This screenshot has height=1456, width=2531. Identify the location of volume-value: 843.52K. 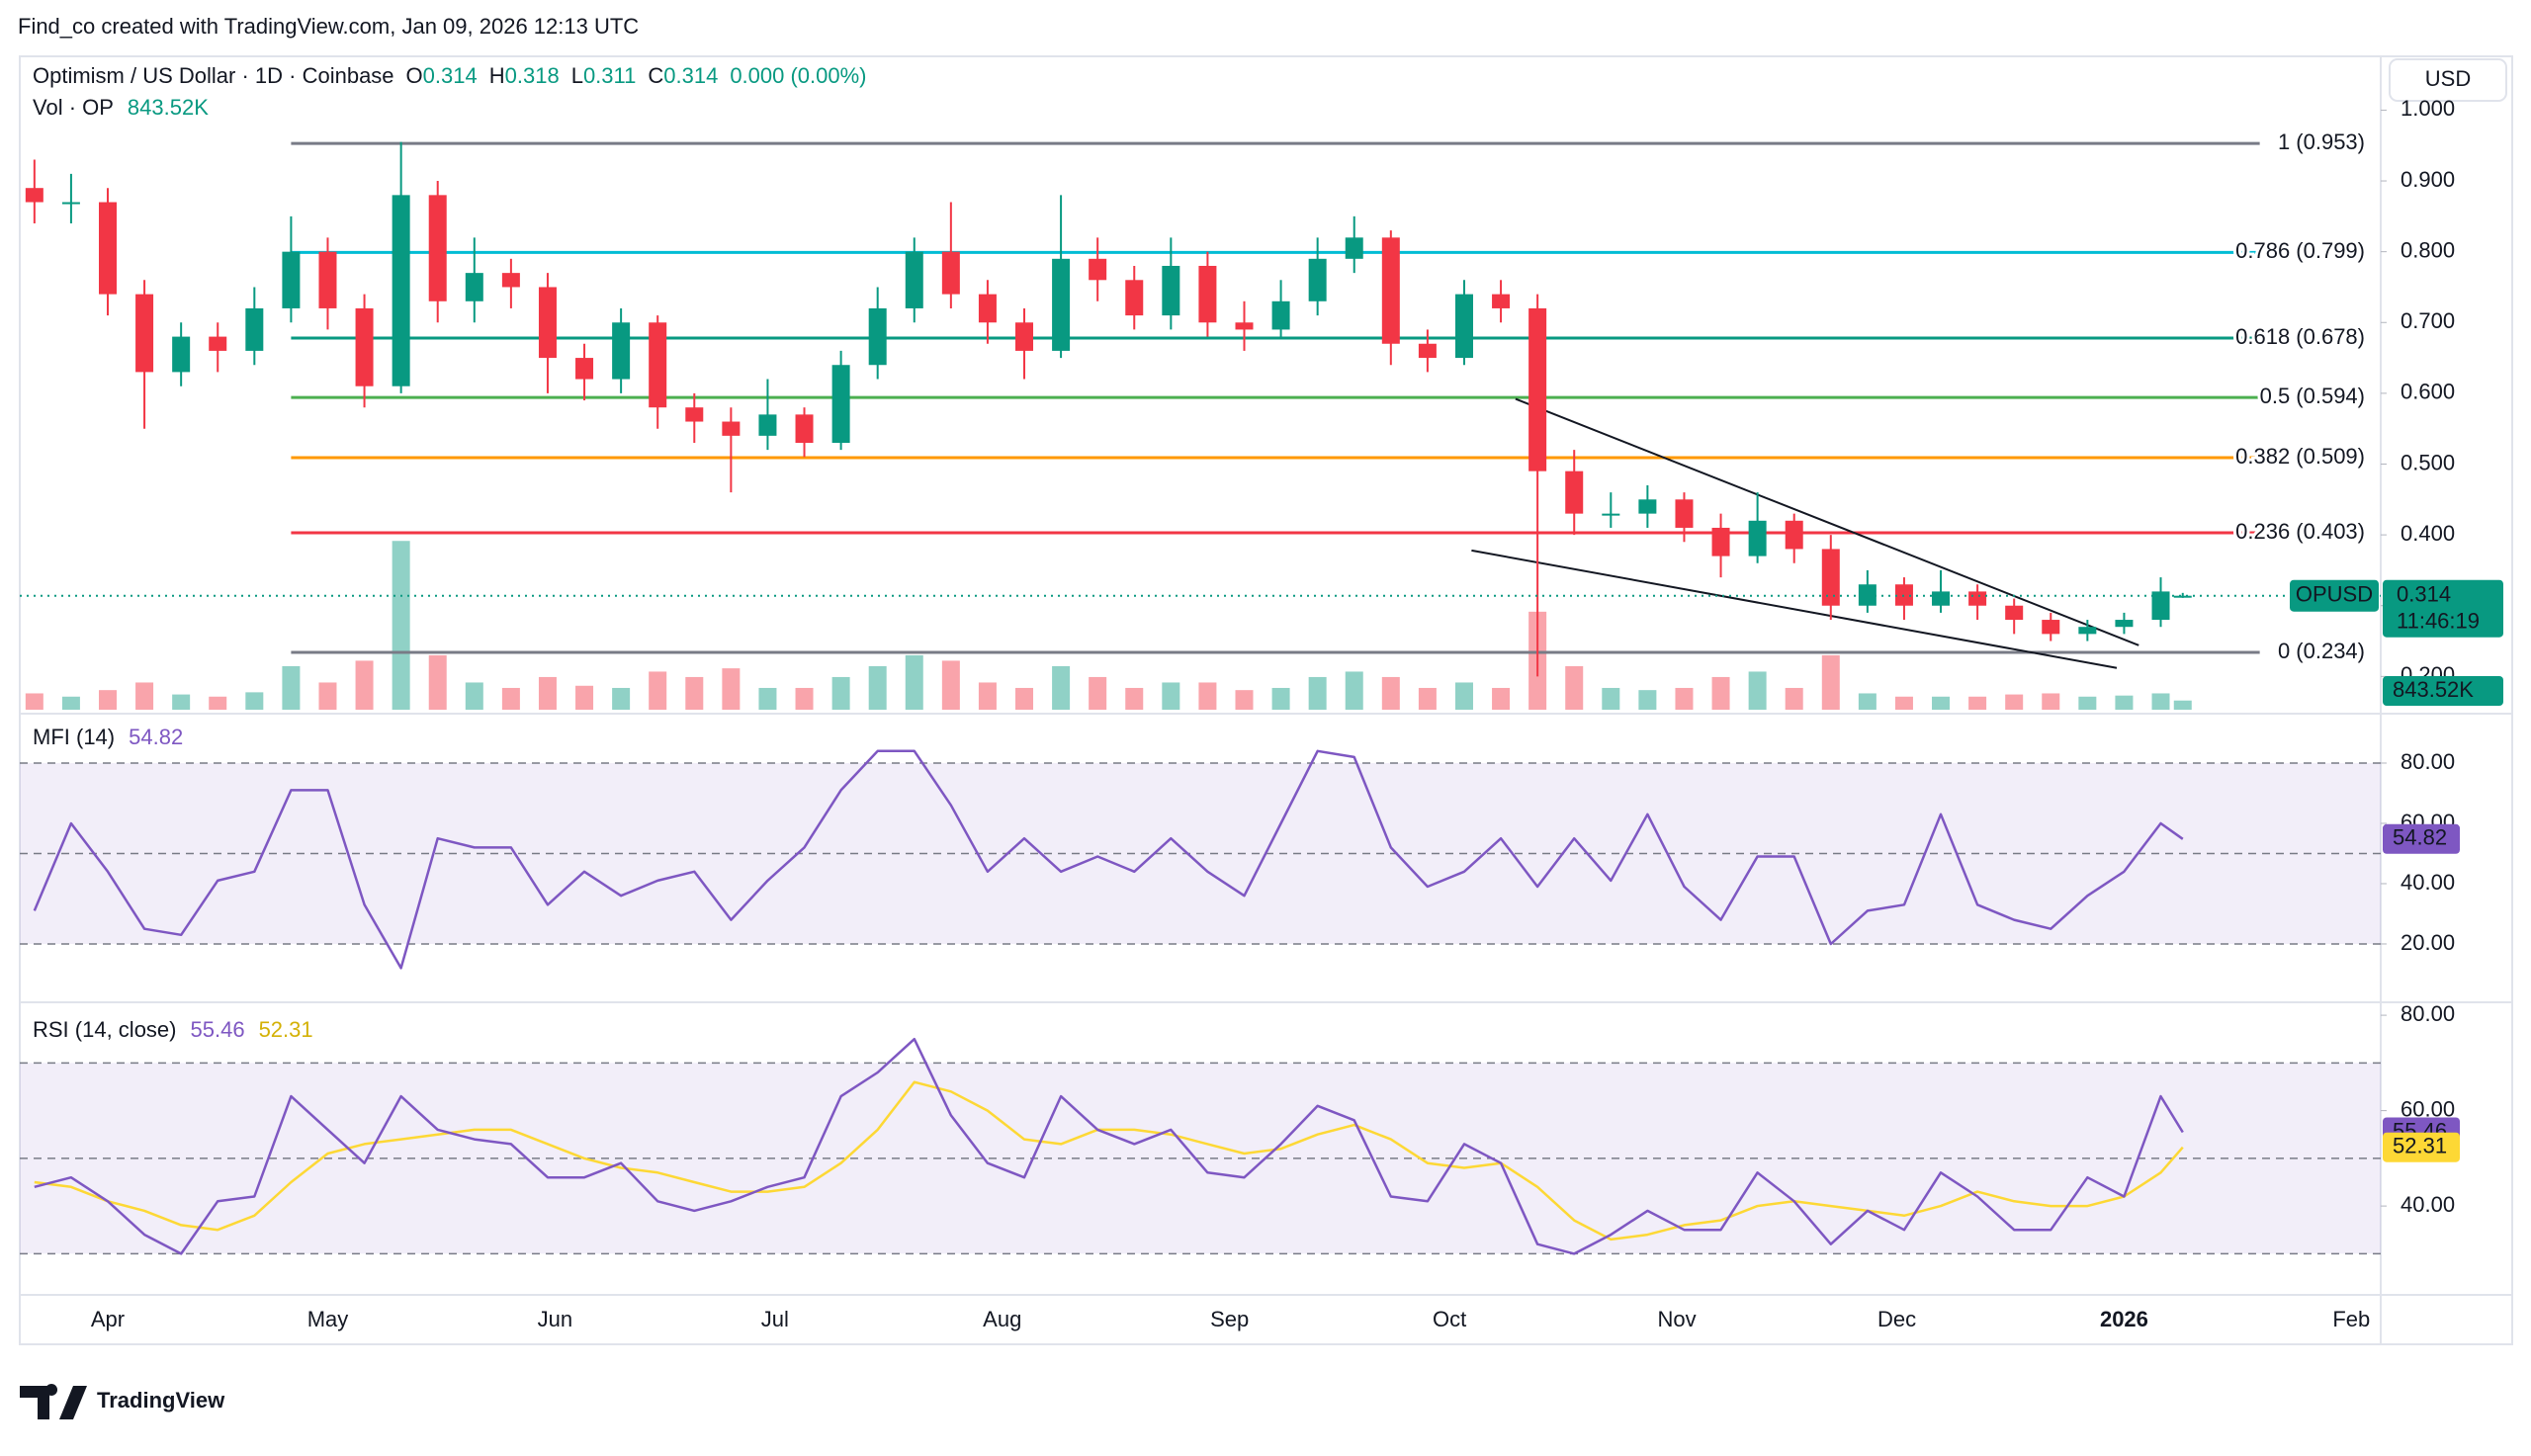
(169, 107).